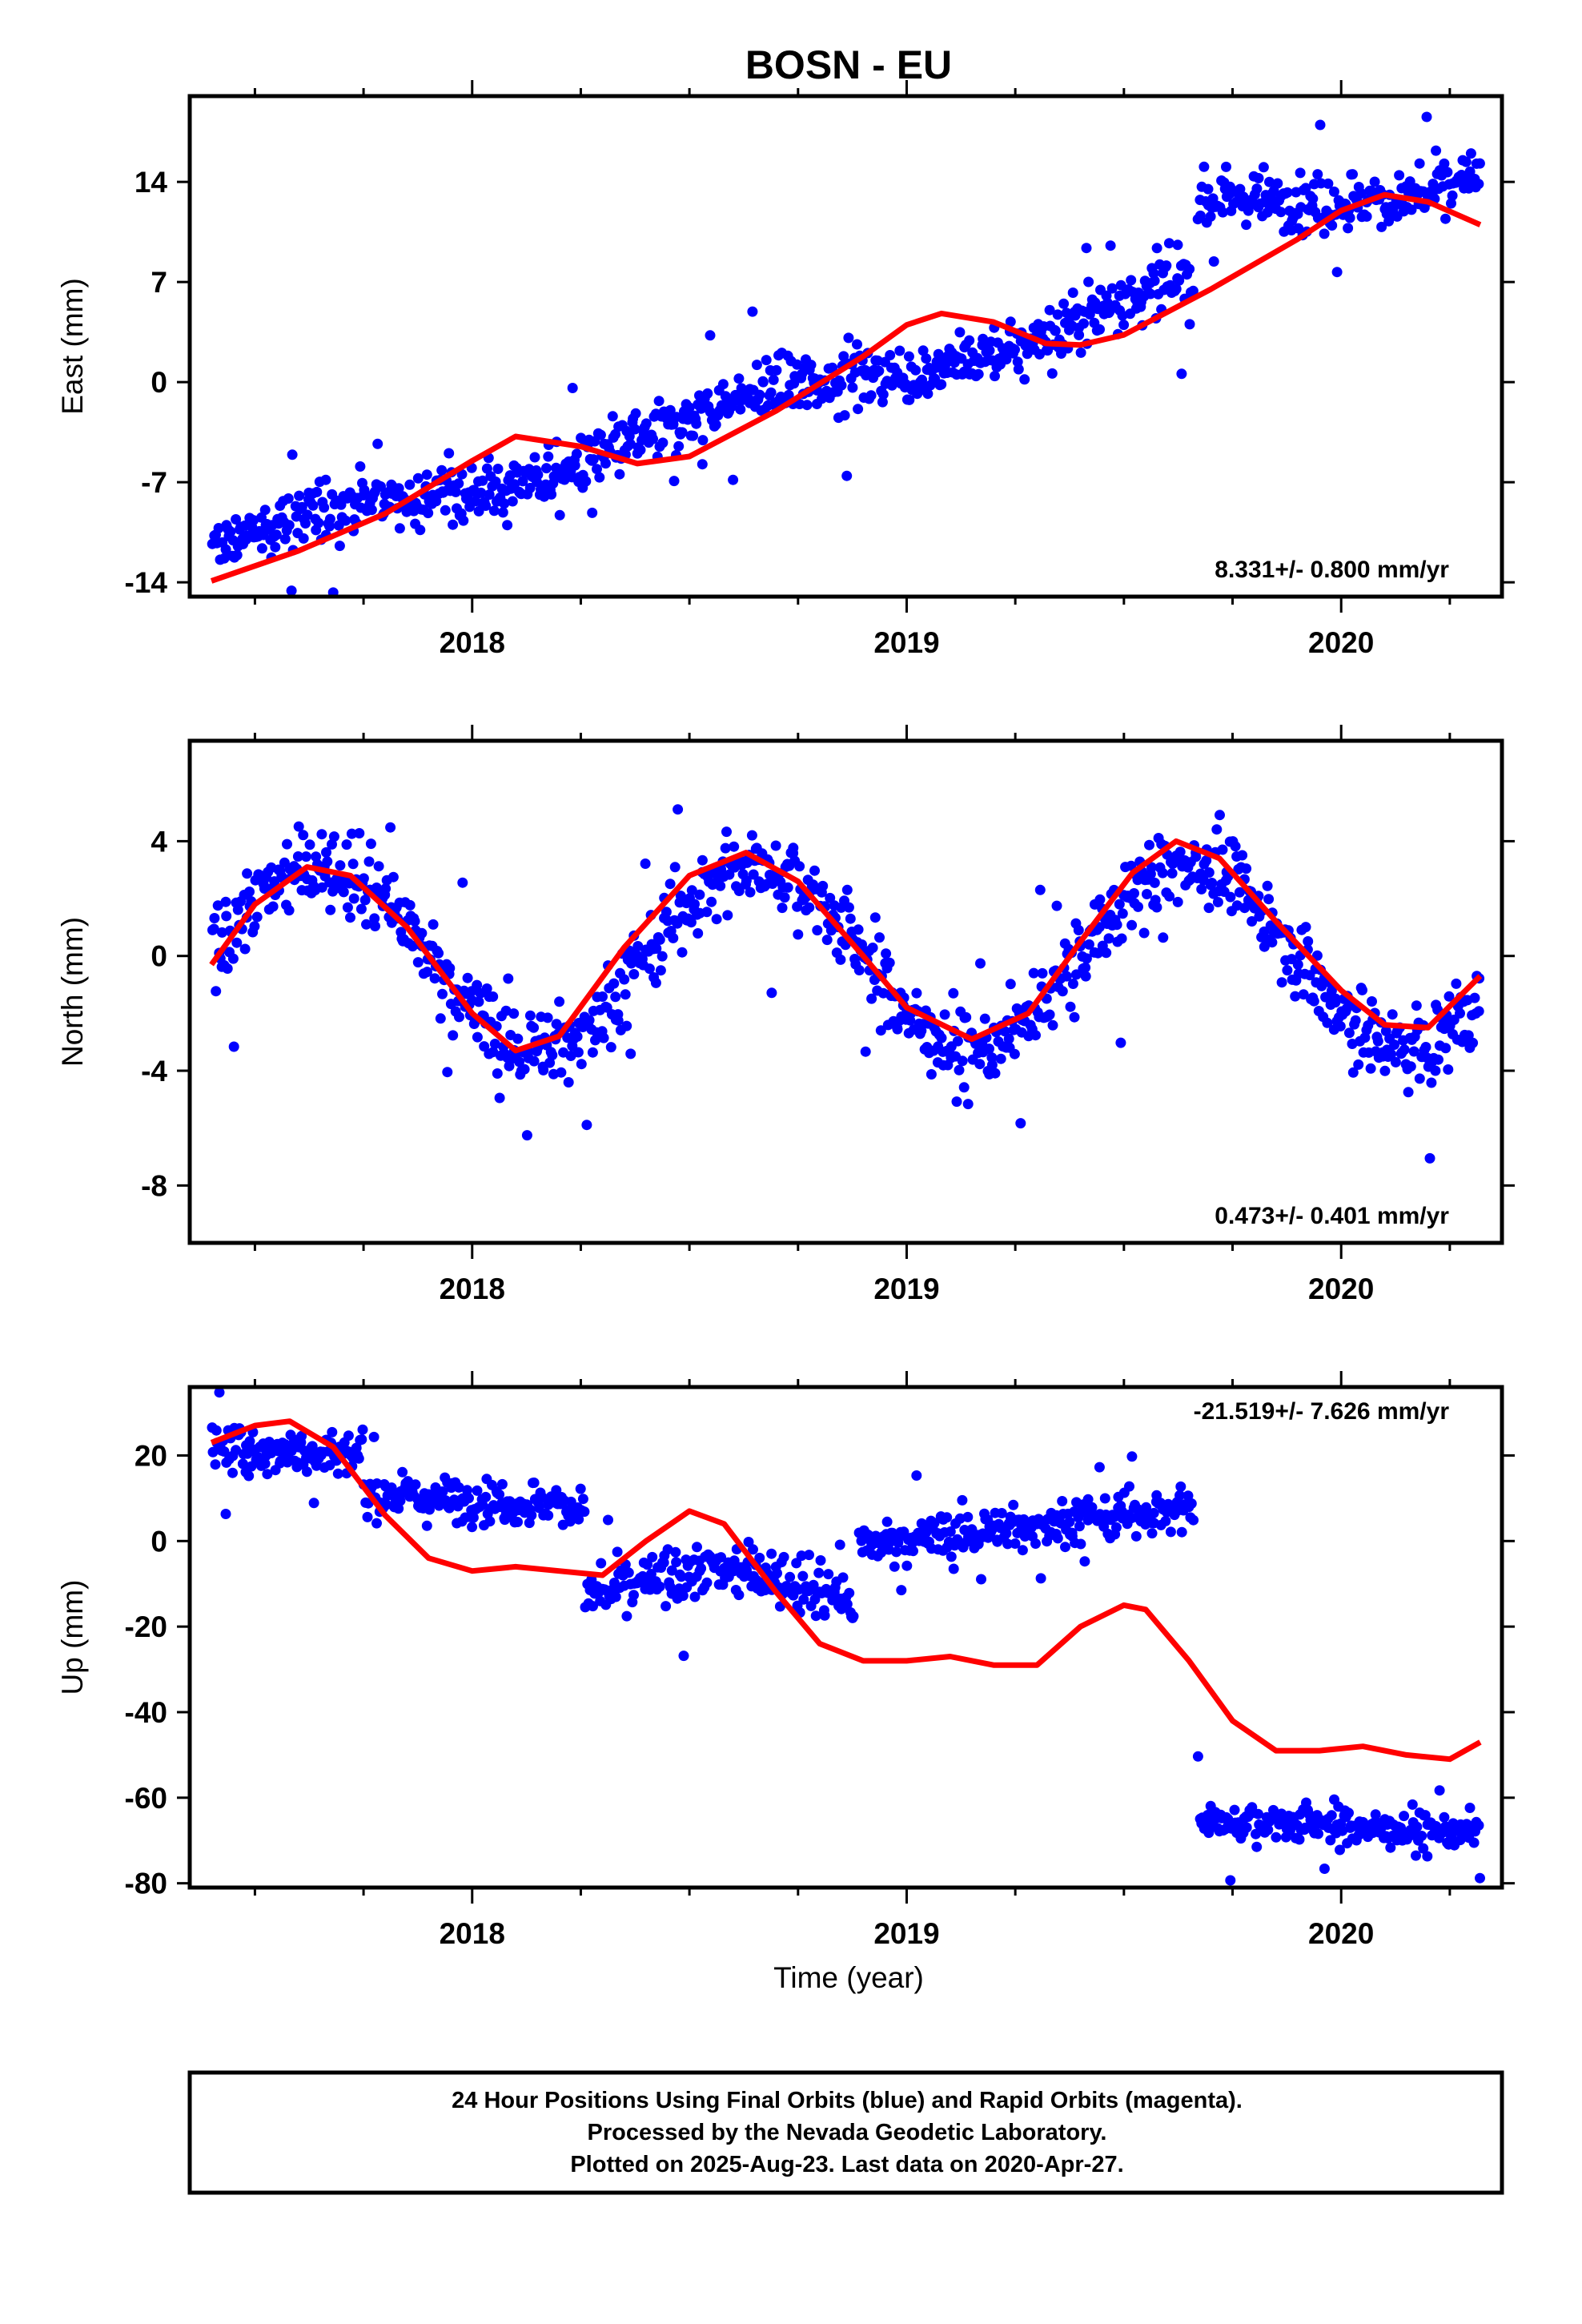  What do you see at coordinates (848, 64) in the screenshot?
I see `figure-title: BOSN - EU` at bounding box center [848, 64].